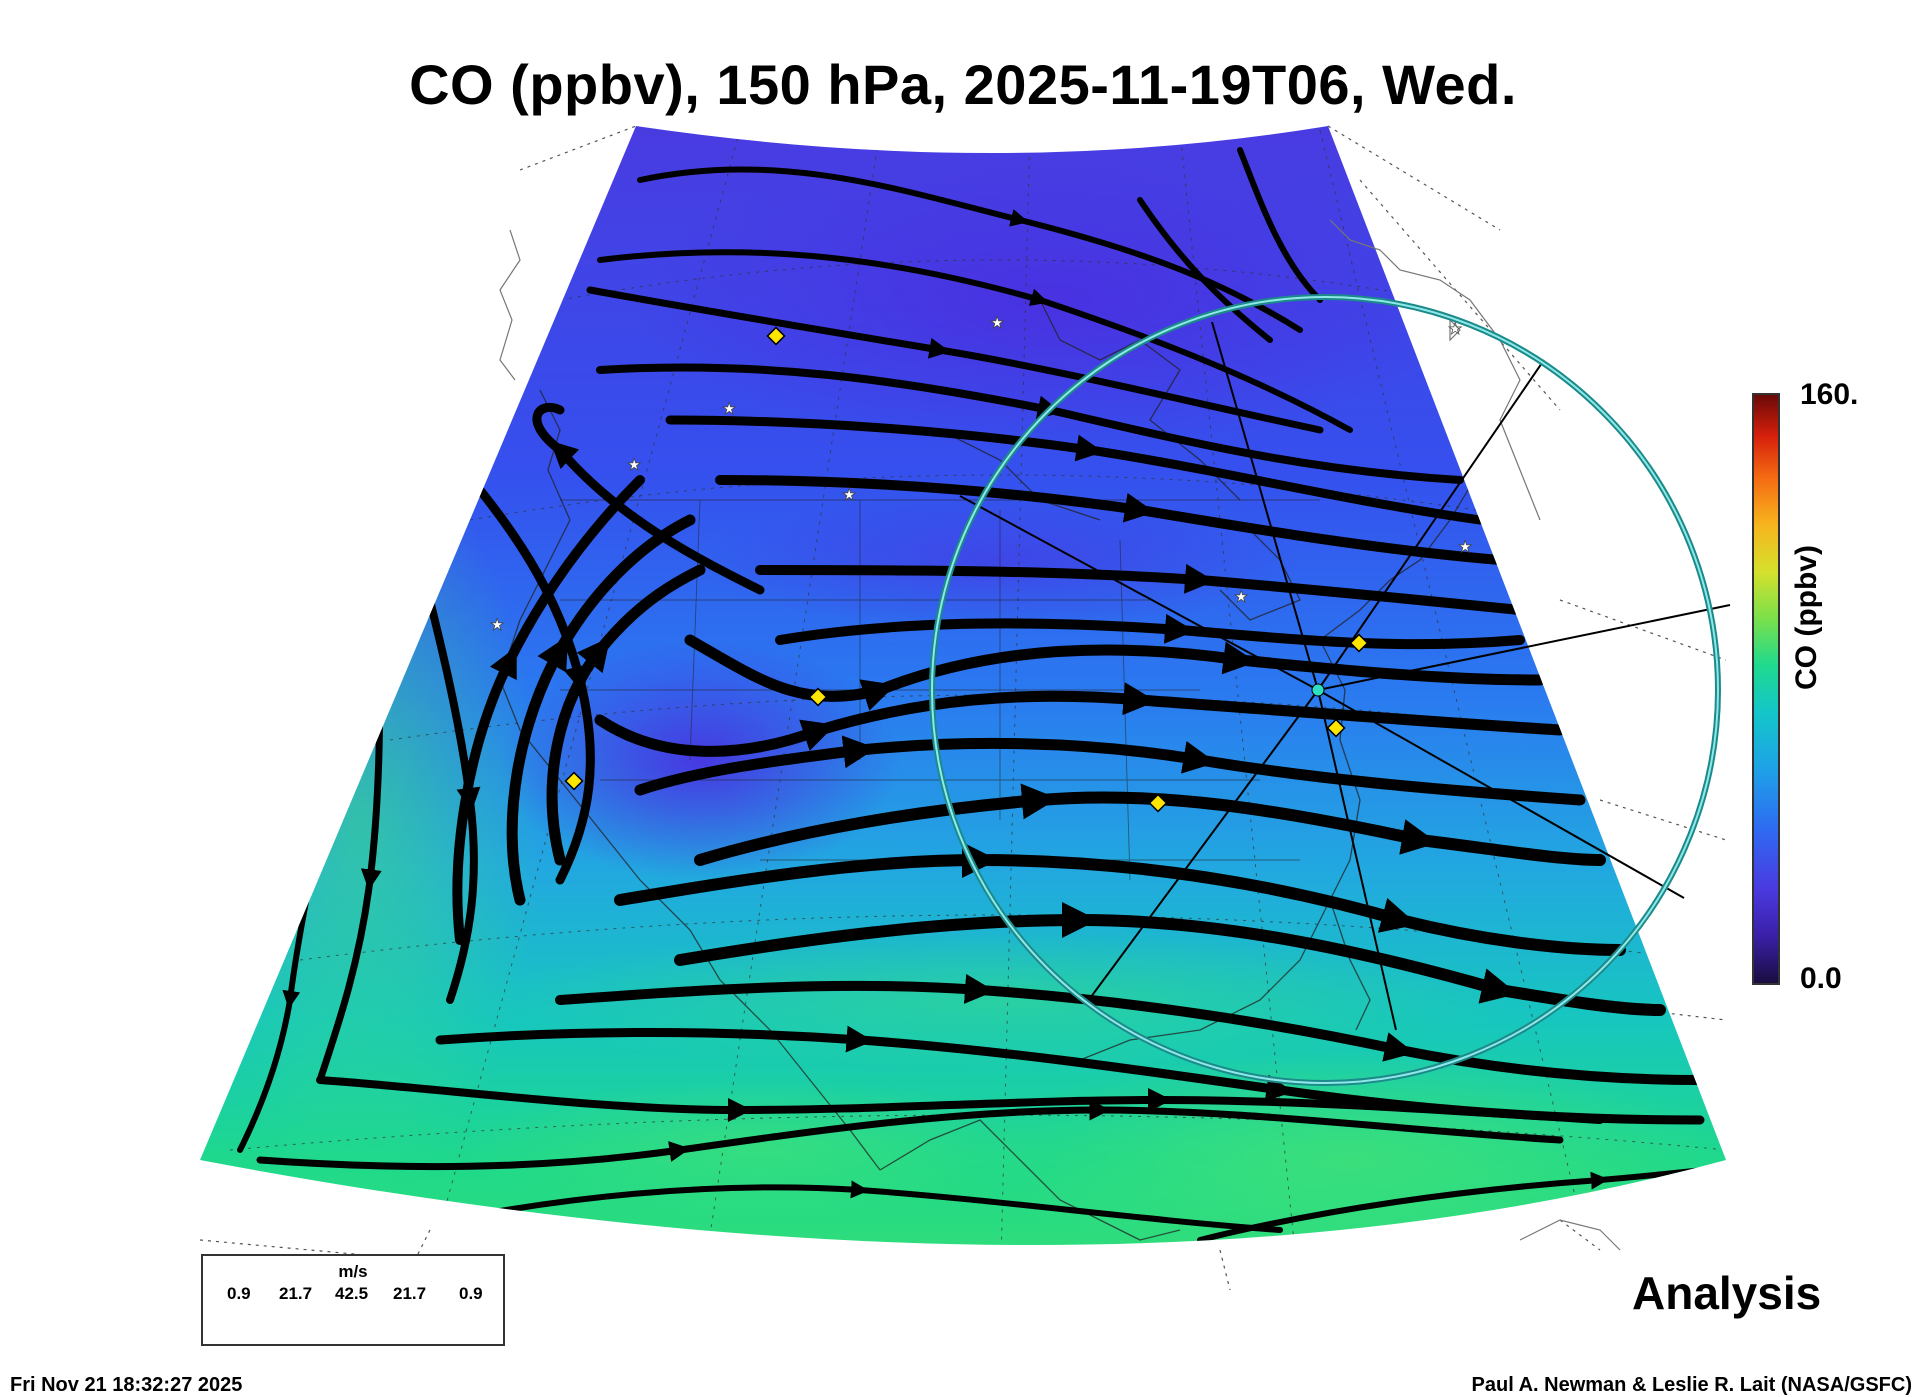 Image resolution: width=1926 pixels, height=1397 pixels. Describe the element at coordinates (1318, 690) in the screenshot. I see `center-marker` at that location.